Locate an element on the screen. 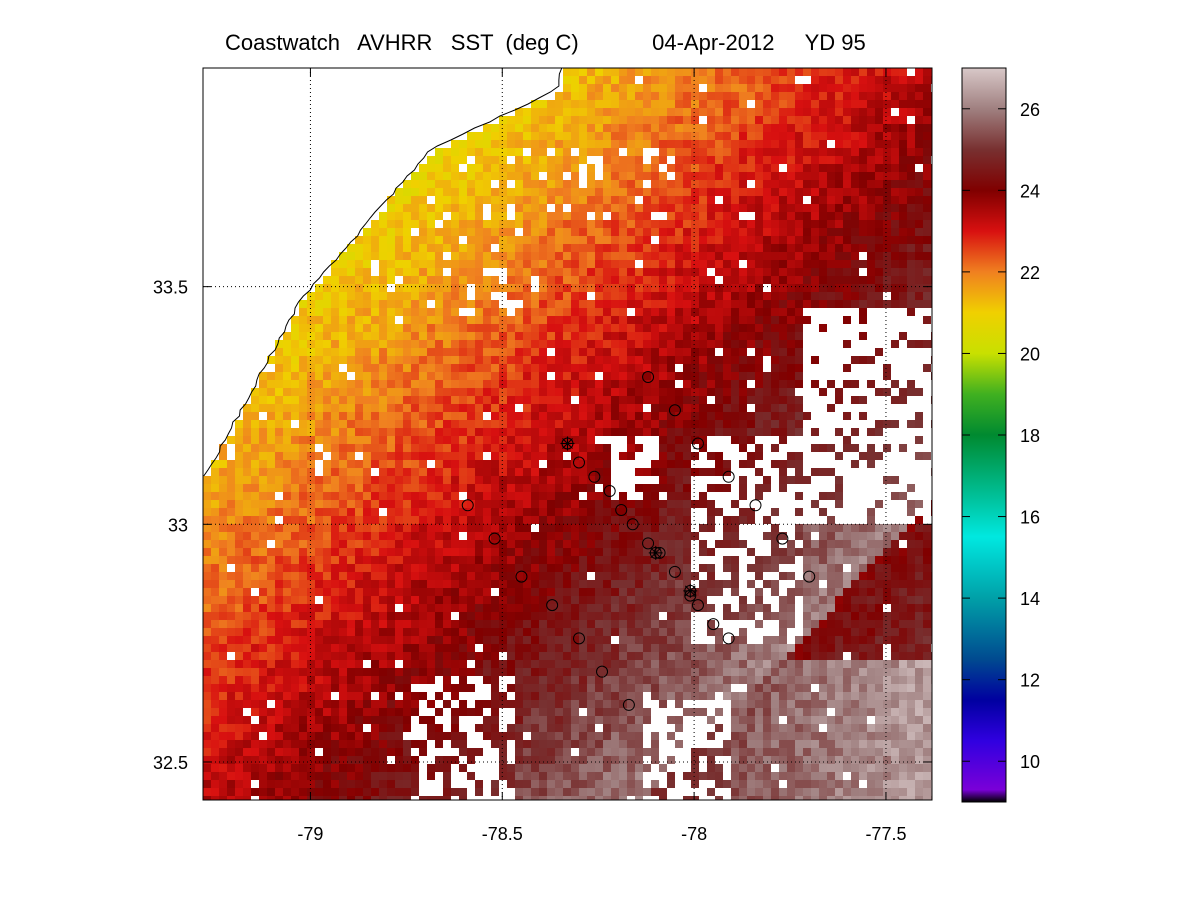  x-tick-label: -79 is located at coordinates (310, 834).